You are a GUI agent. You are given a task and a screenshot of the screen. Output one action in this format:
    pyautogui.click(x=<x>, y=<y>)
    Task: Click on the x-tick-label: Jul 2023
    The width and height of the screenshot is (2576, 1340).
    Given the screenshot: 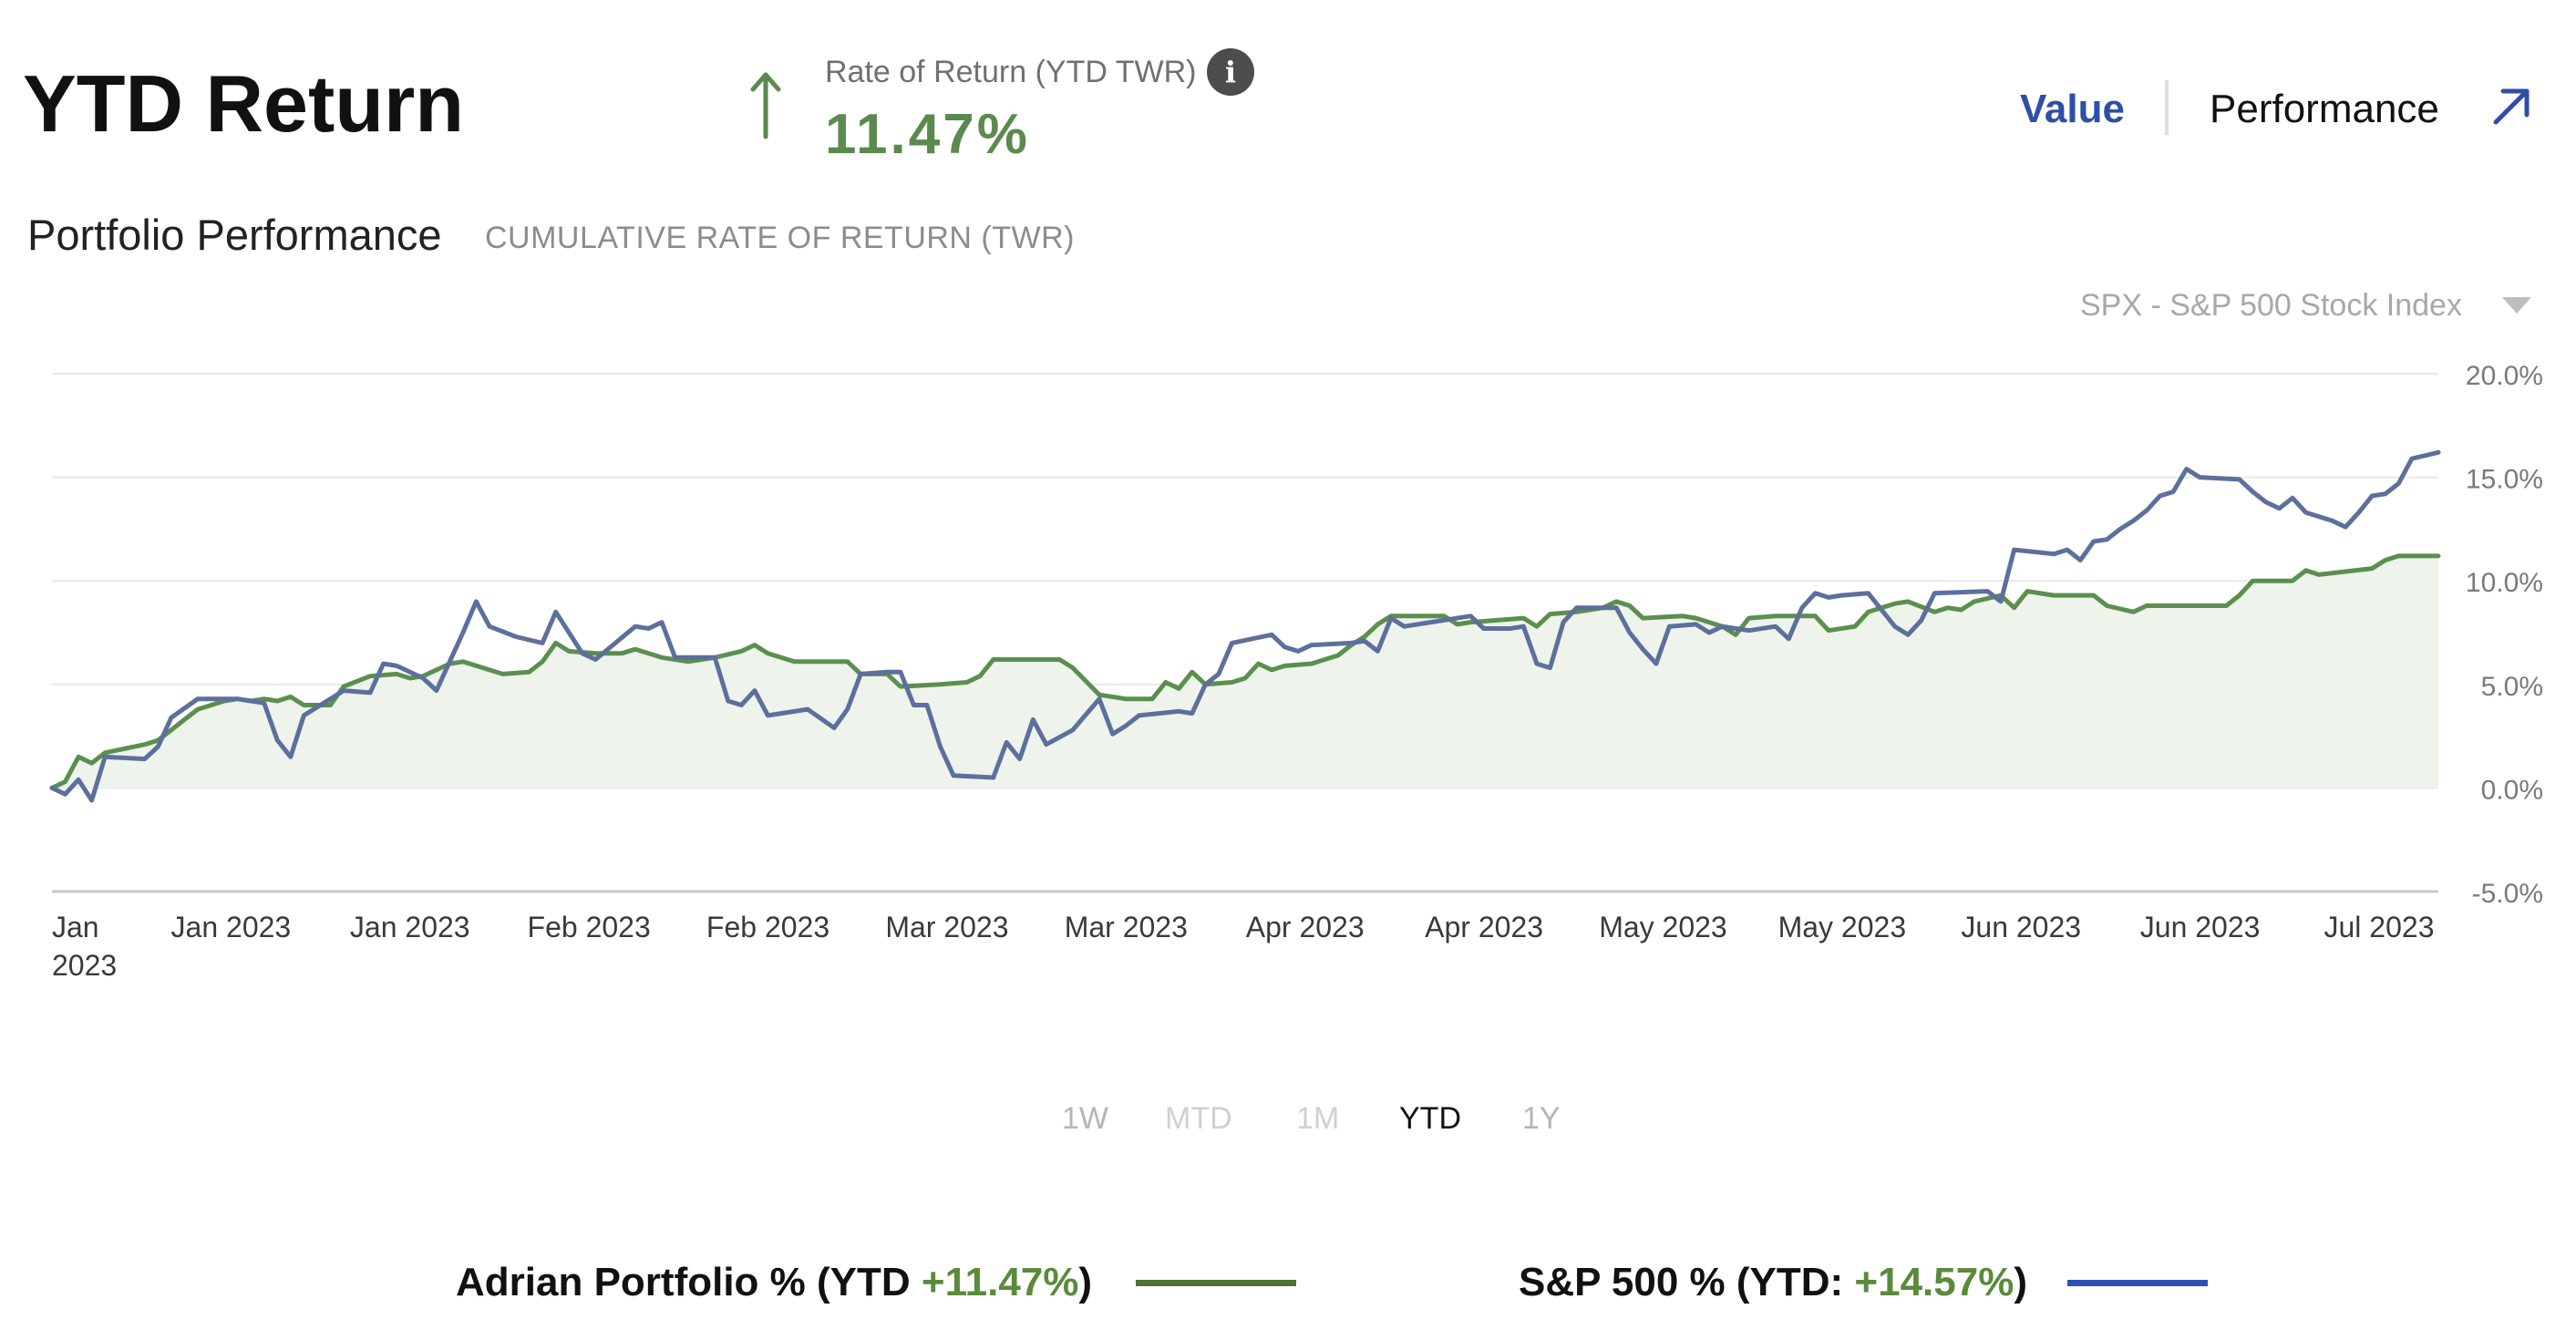 What is the action you would take?
    pyautogui.click(x=2379, y=927)
    